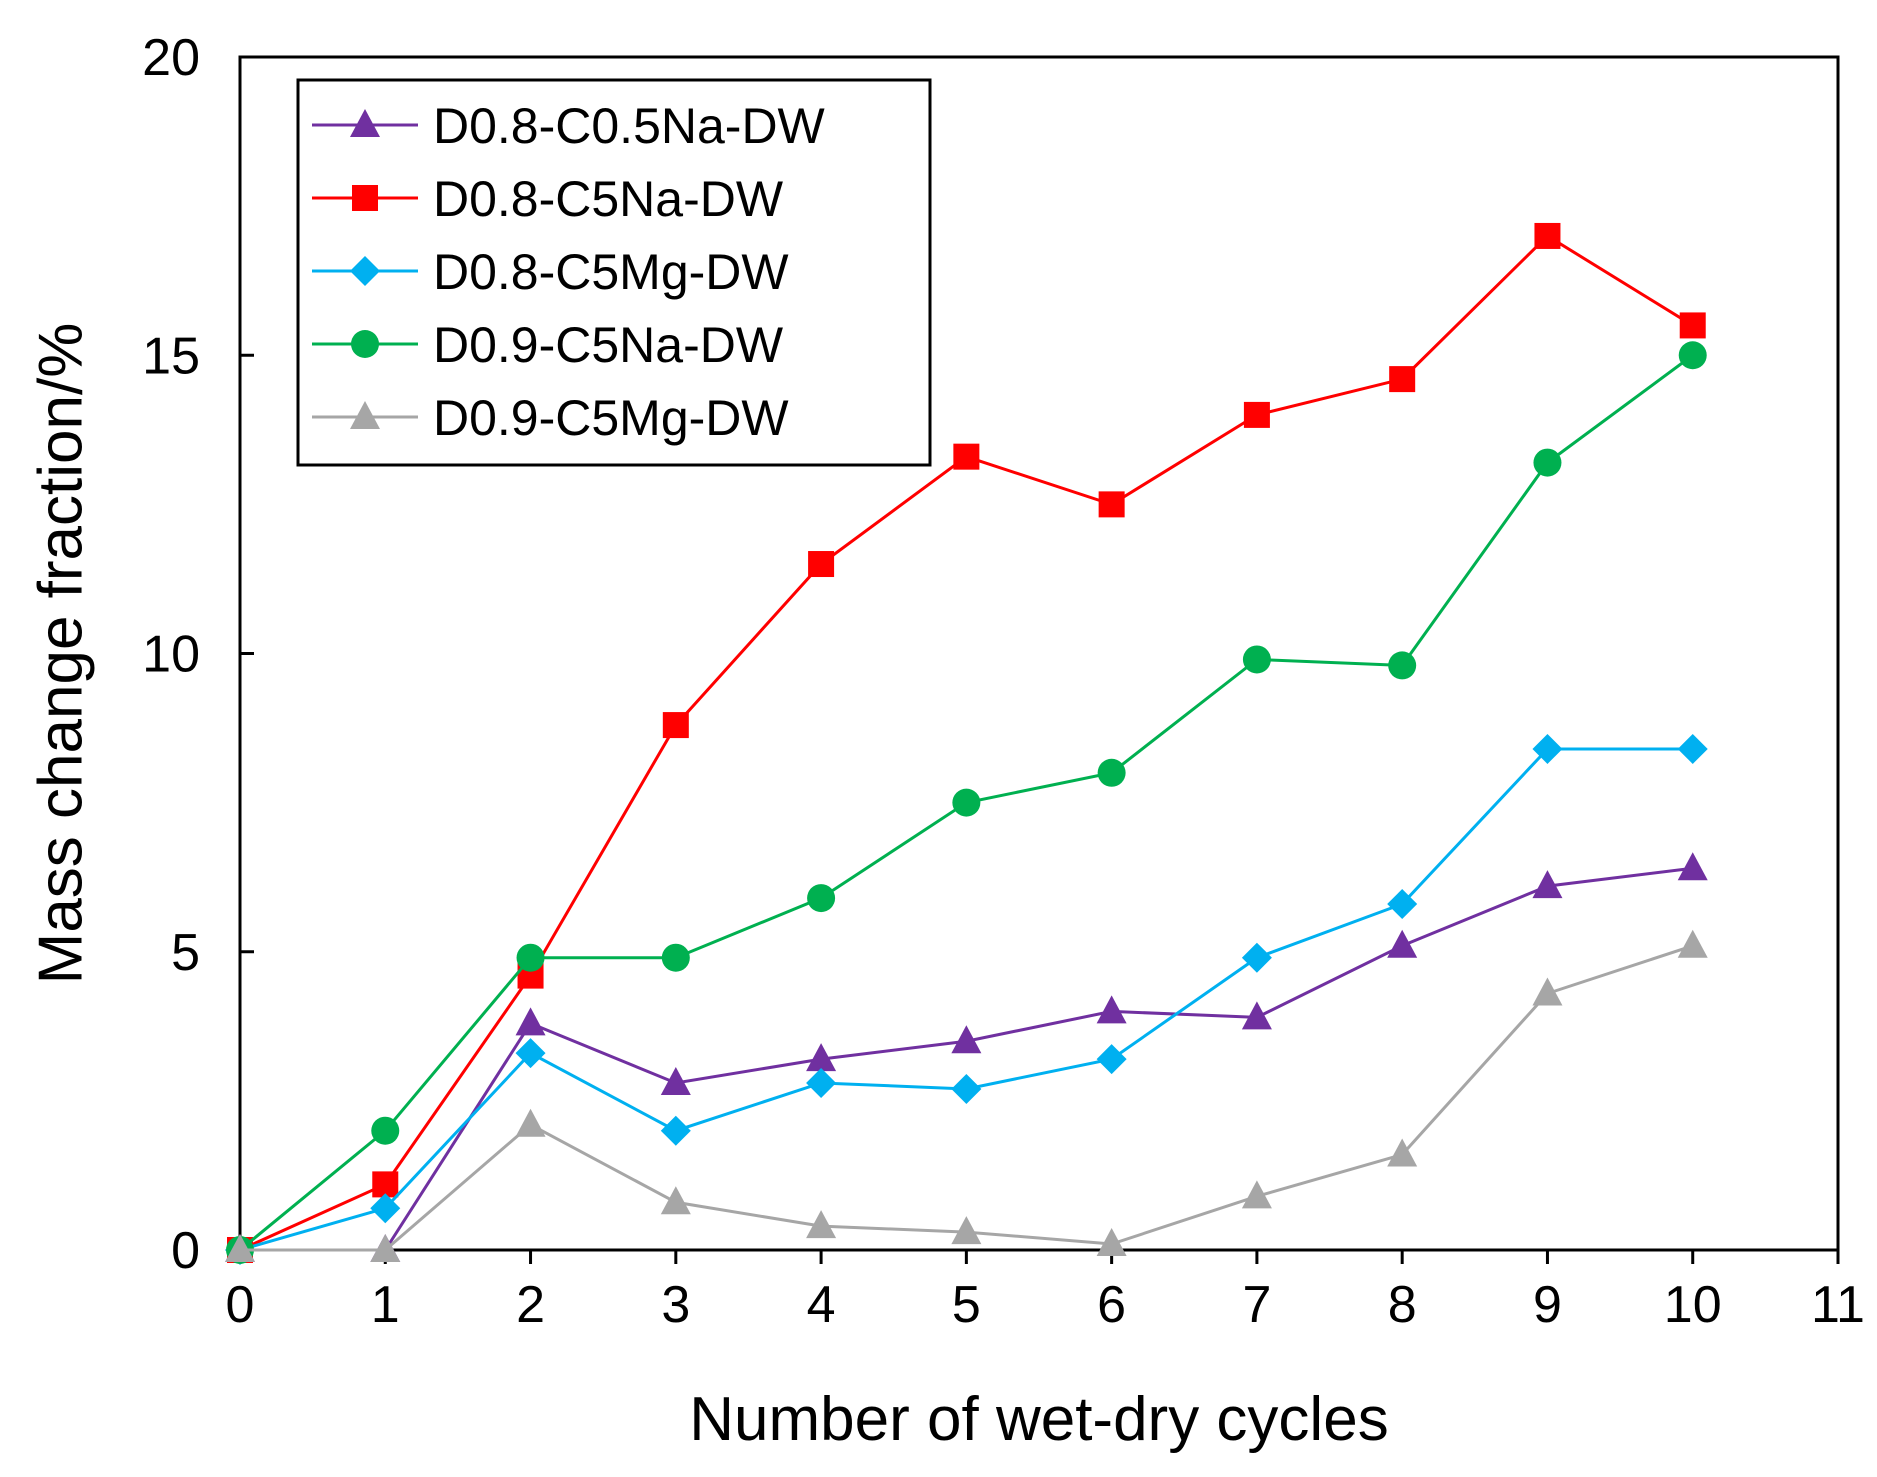 The image size is (1877, 1477). Describe the element at coordinates (530, 1305) in the screenshot. I see `x-tick-label: 2` at that location.